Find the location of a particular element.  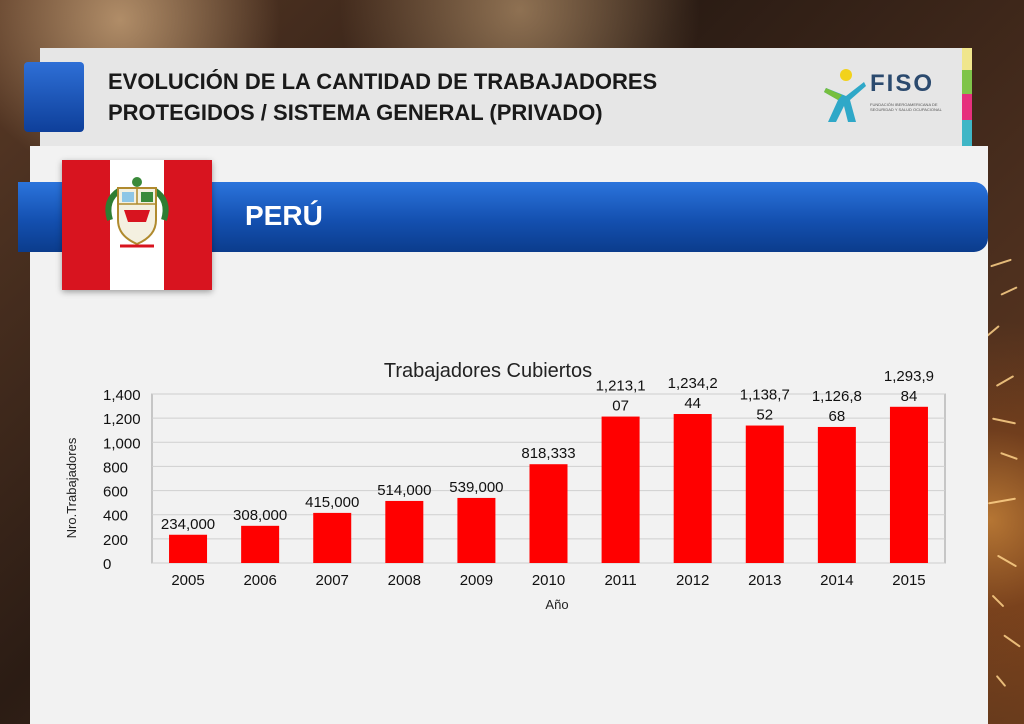

x-tick-label: 2005 is located at coordinates (187, 580).